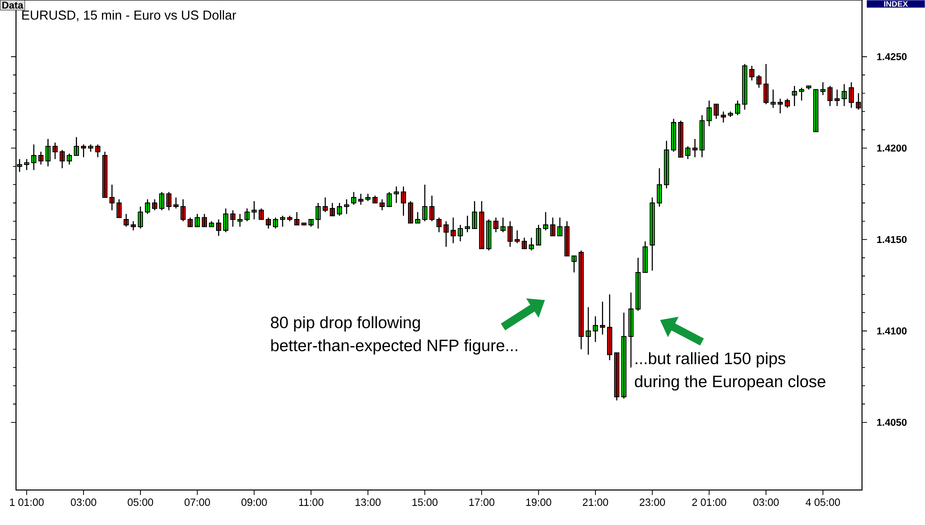  What do you see at coordinates (13, 5) in the screenshot?
I see `annotation: Data` at bounding box center [13, 5].